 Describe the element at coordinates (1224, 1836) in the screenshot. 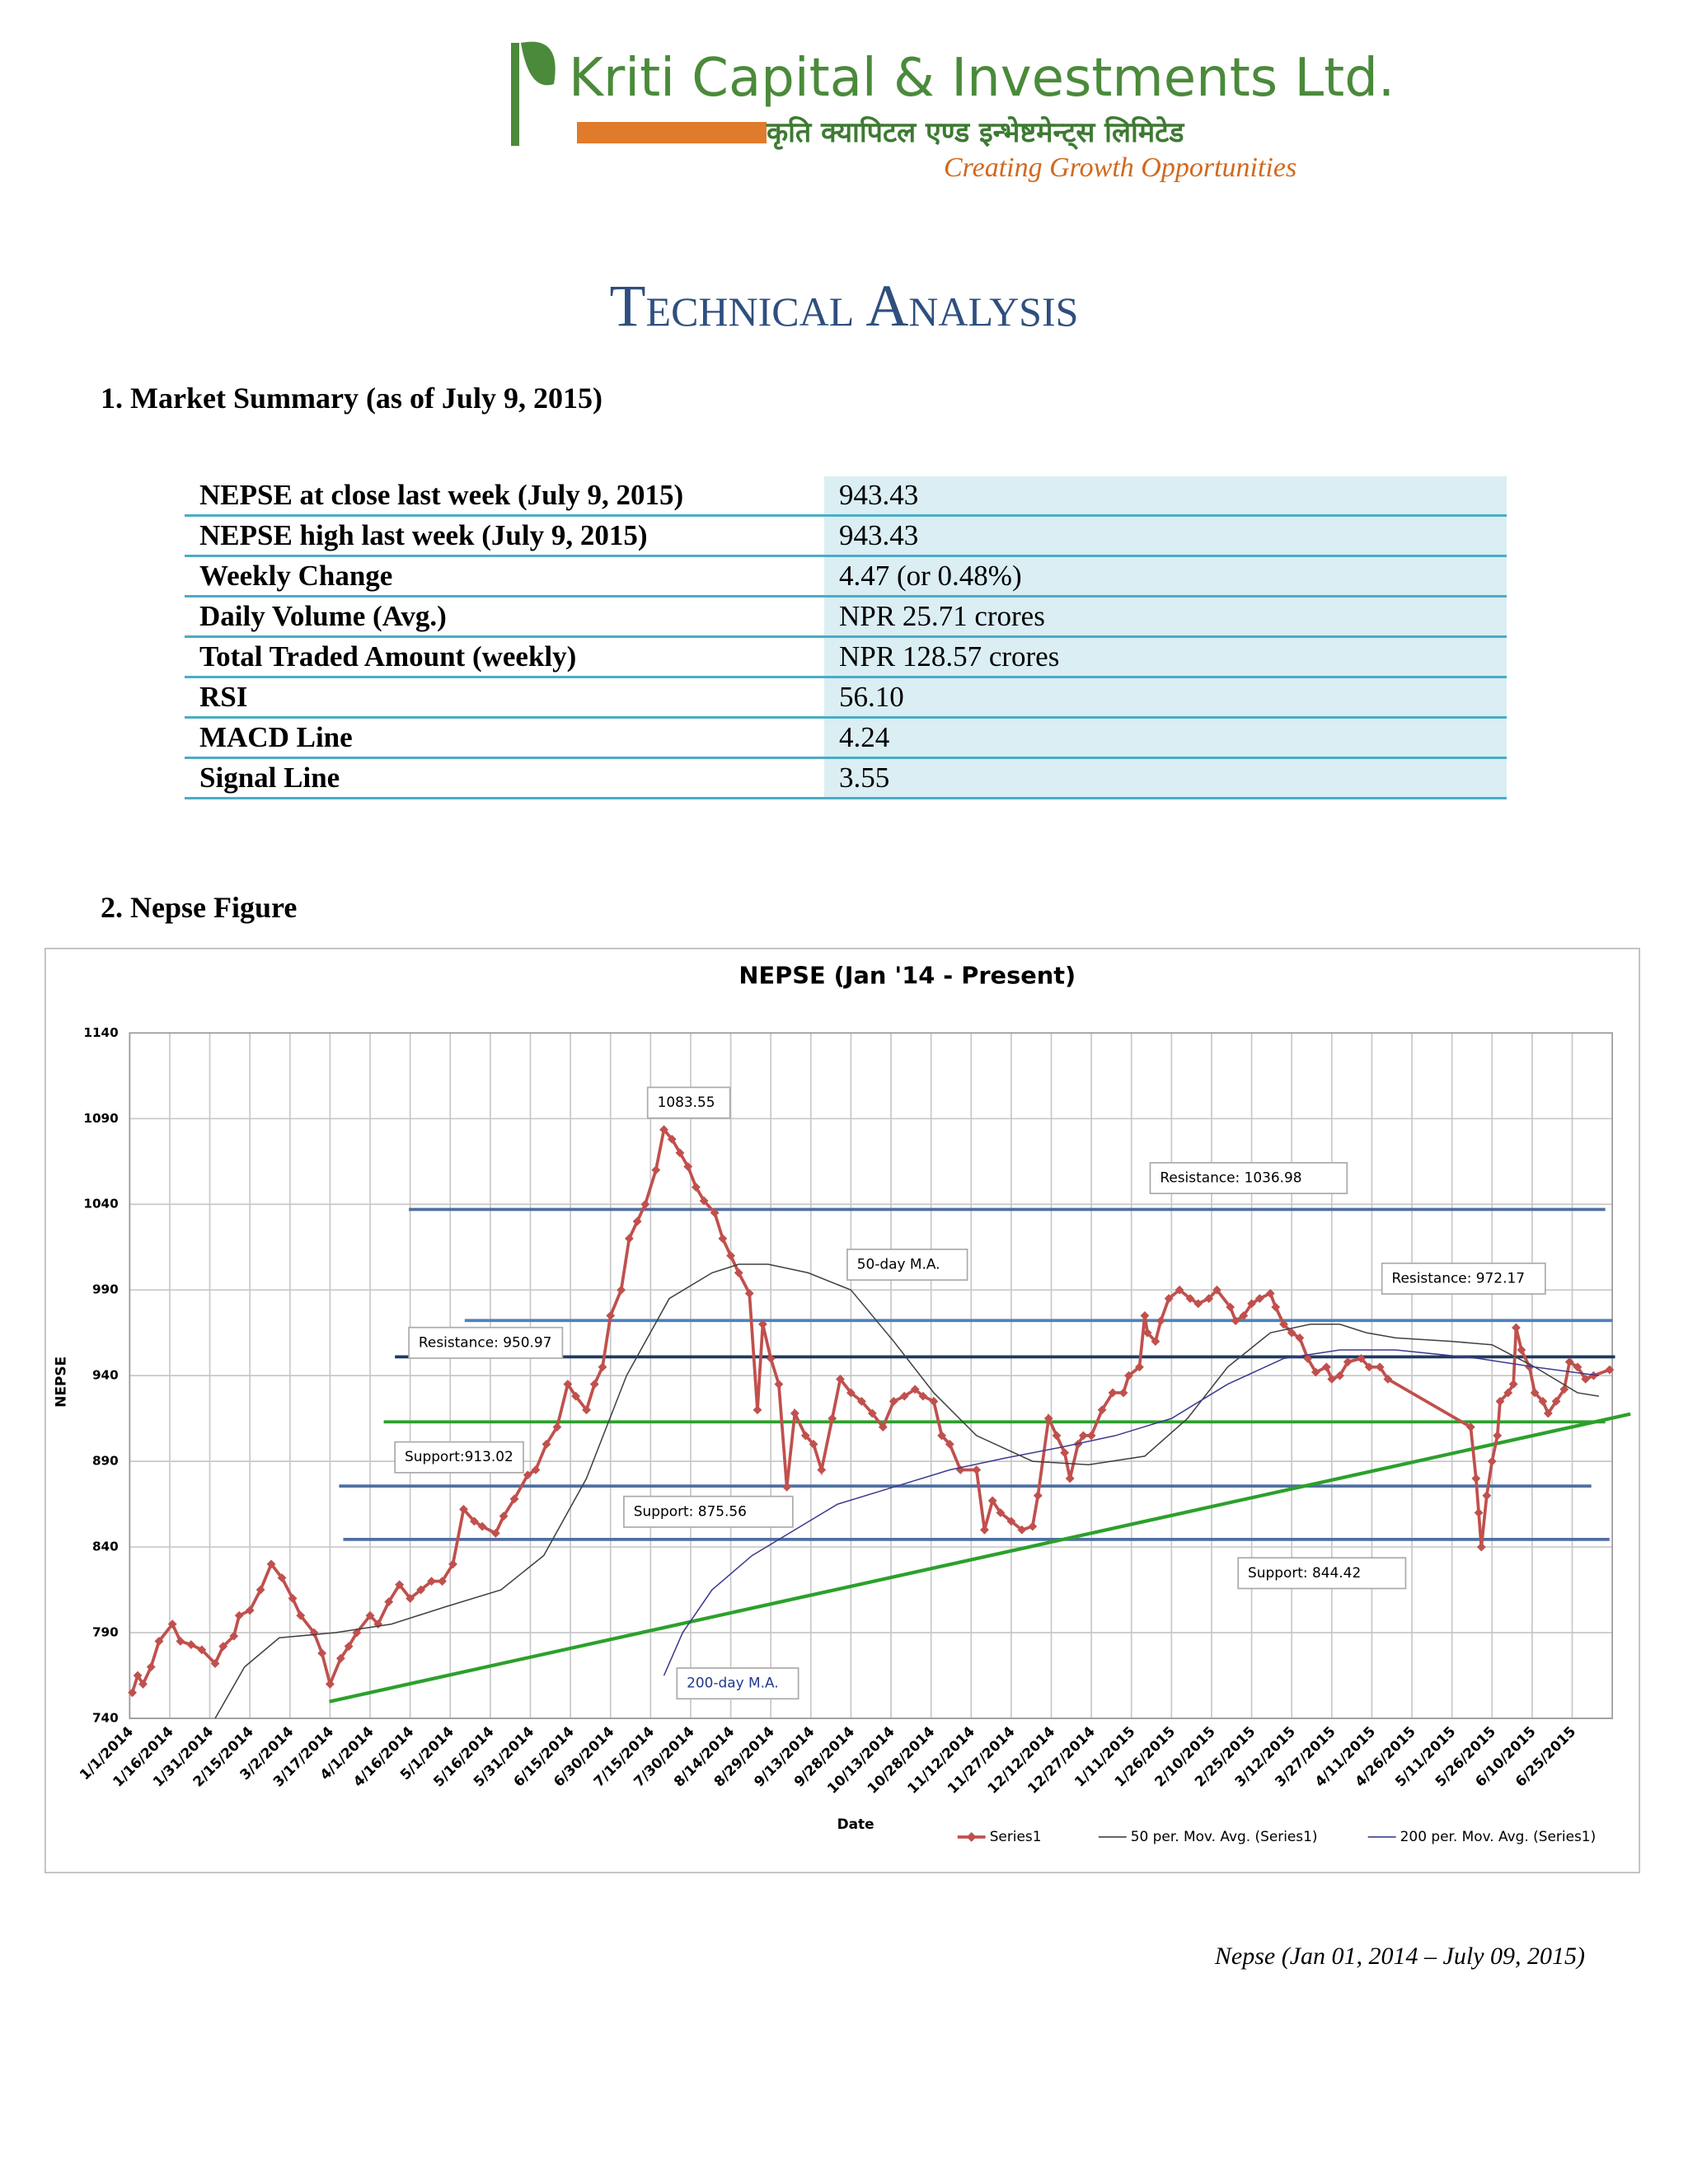

I see `legend-label: 50 per. Mov. Avg. (Series1)` at that location.